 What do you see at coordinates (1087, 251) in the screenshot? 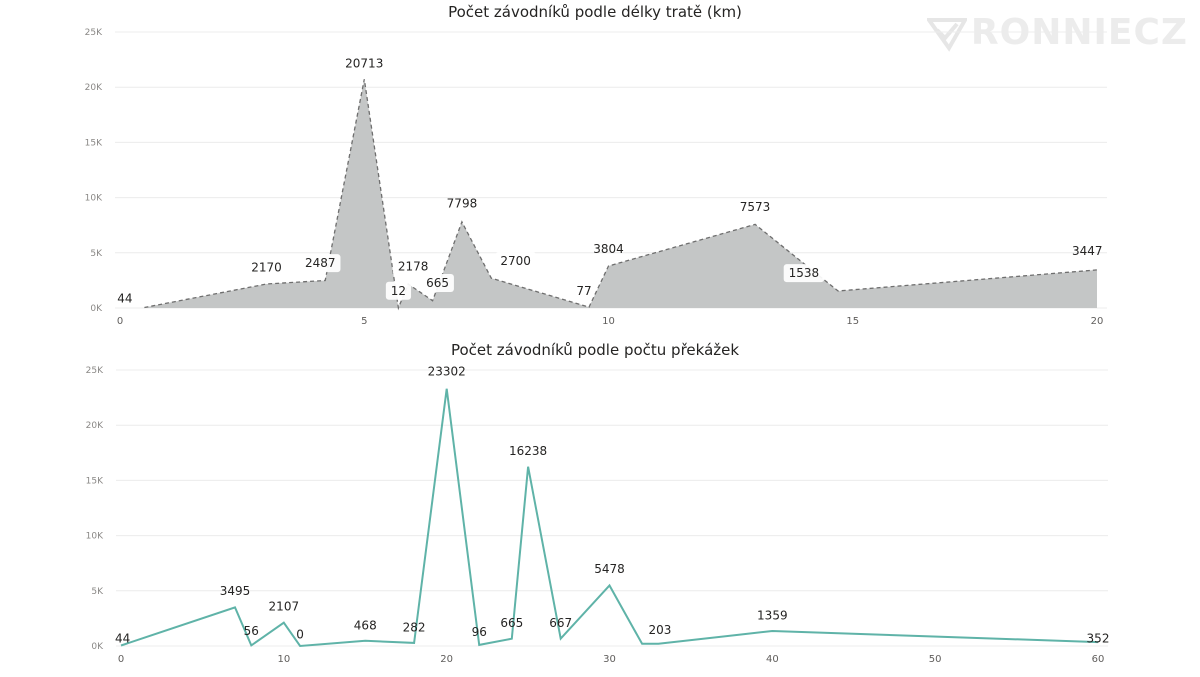
I see `data-label: 3447` at bounding box center [1087, 251].